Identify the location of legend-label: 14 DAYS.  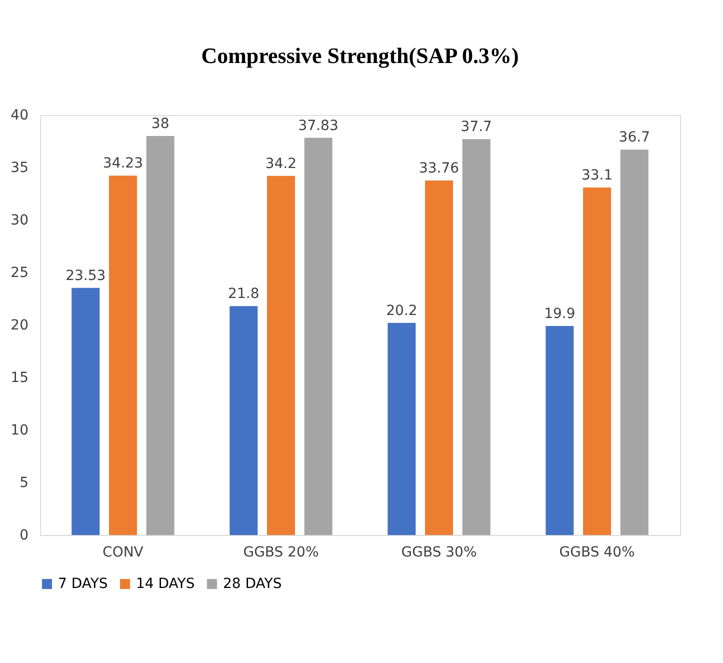
(165, 584).